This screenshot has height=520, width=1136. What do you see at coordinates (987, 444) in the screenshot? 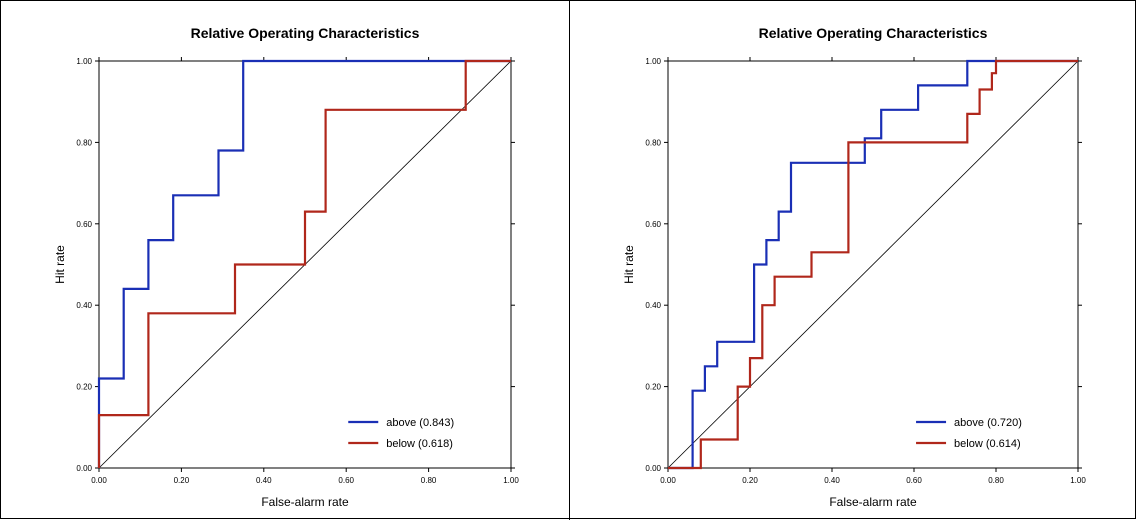
I see `legend-label: below (0.614)` at bounding box center [987, 444].